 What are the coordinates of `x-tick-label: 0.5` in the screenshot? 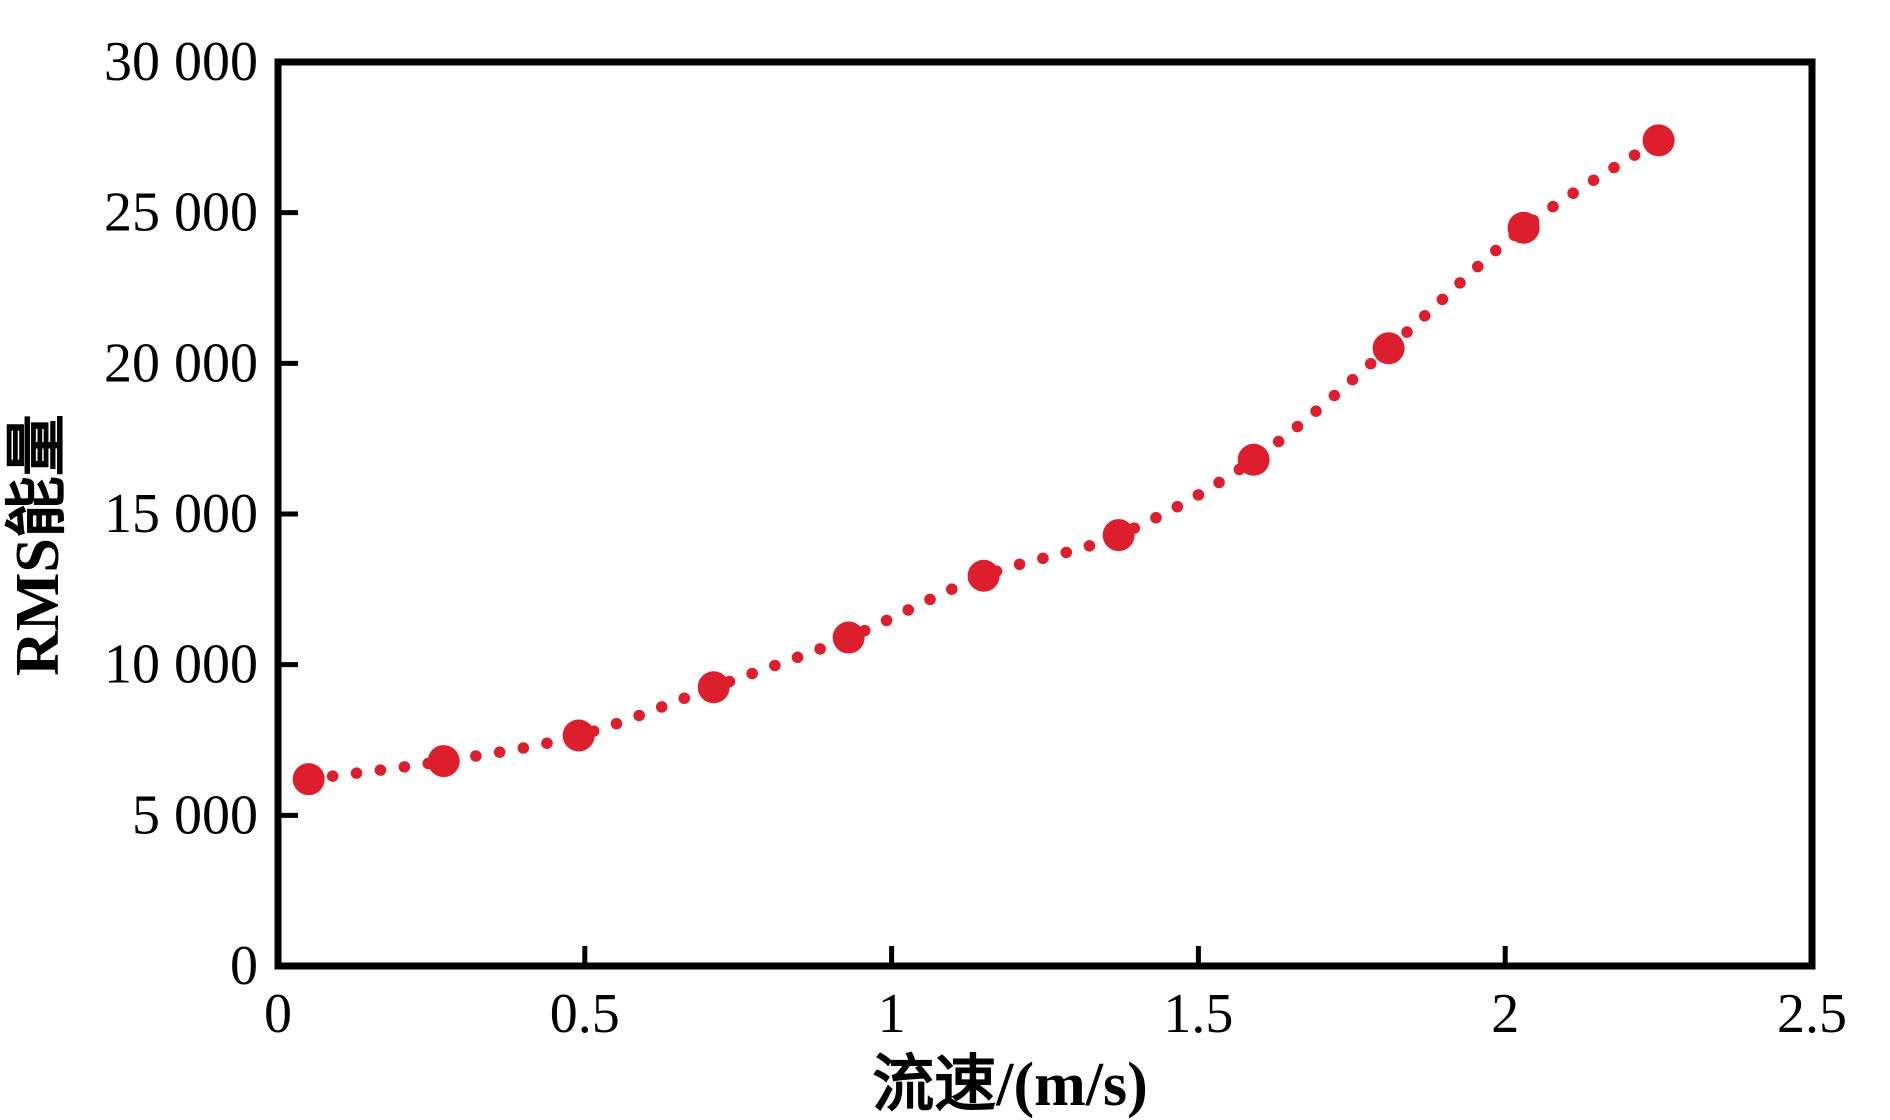 It's located at (585, 1014).